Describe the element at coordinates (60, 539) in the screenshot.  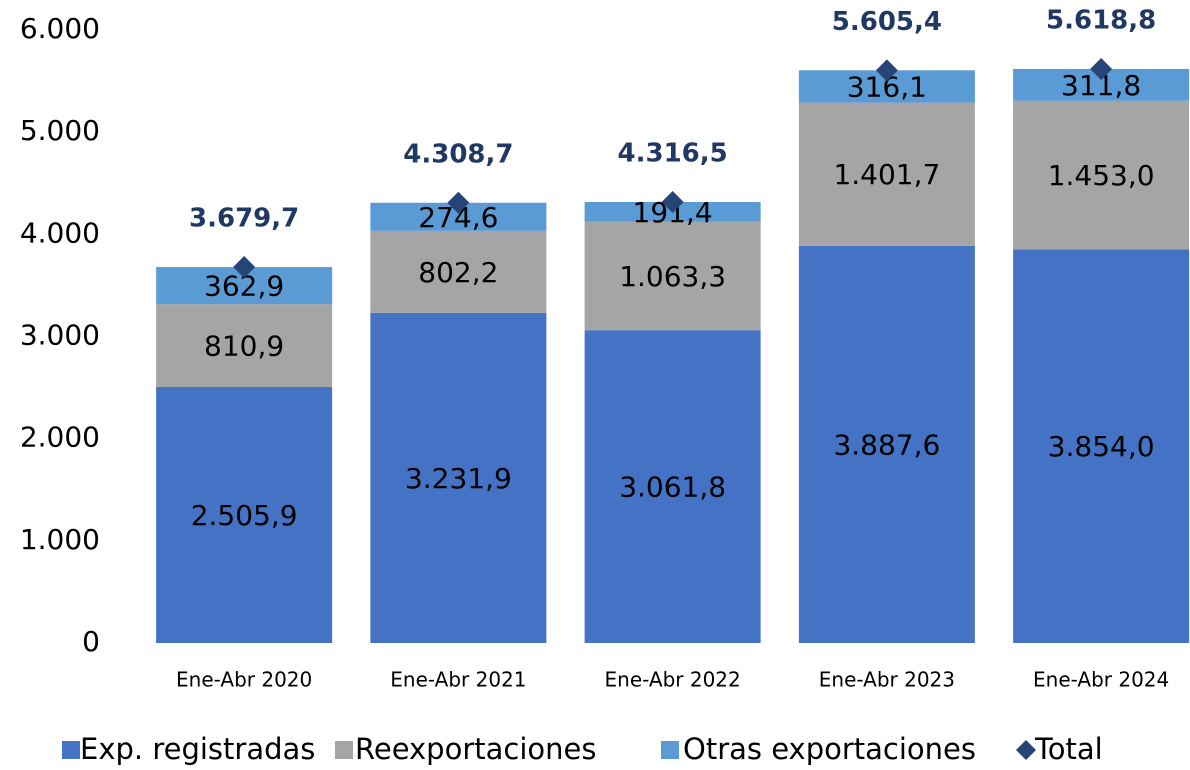
I see `y-tick-label: 1.000` at that location.